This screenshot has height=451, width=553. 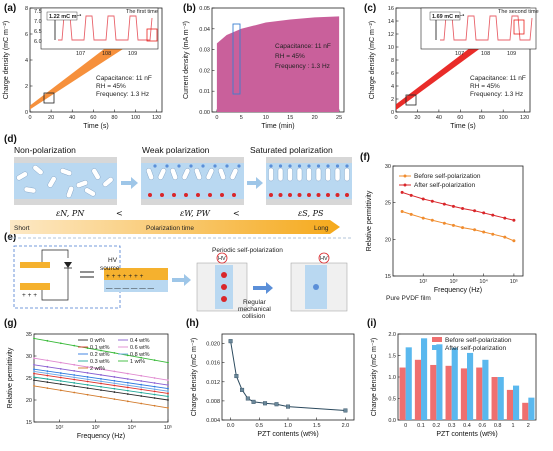 I want to click on xlabel-c: Time (s), so click(x=462, y=126).